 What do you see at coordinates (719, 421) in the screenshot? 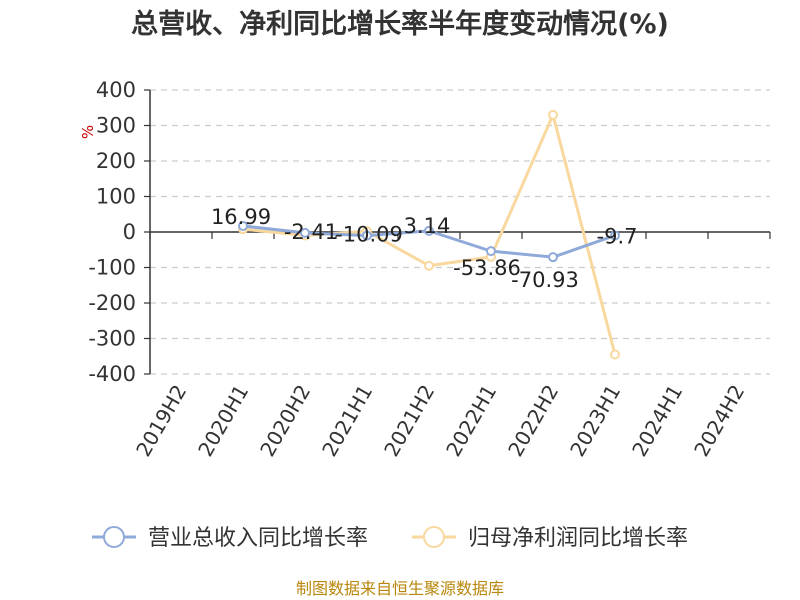
I see `x-tick-label: 2024H2` at bounding box center [719, 421].